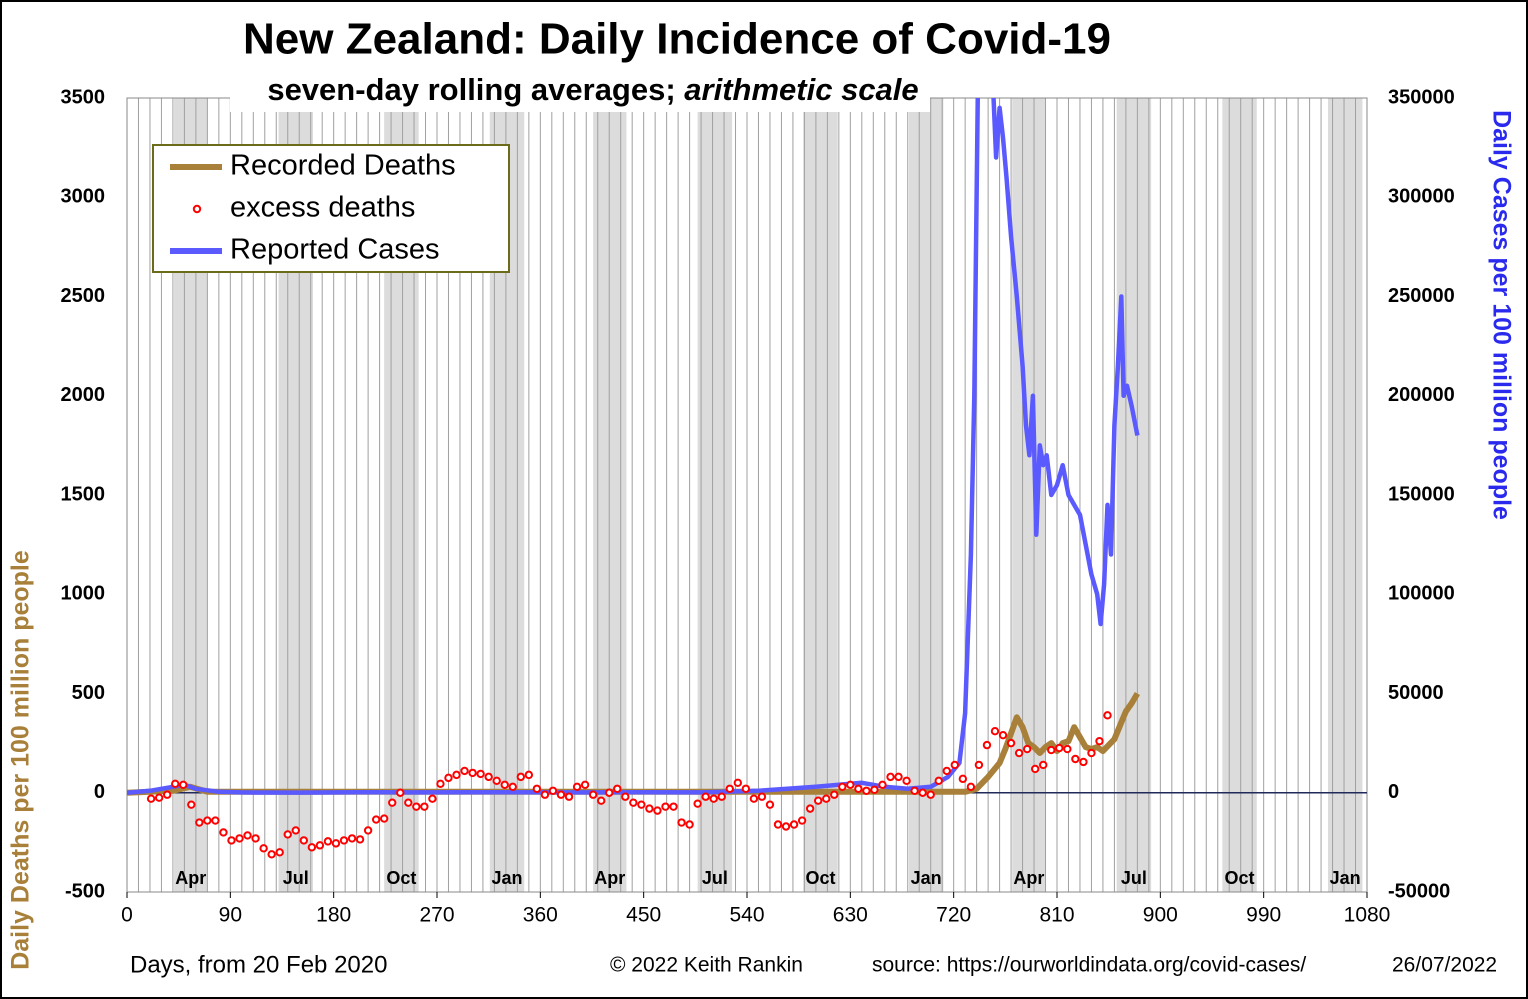 The width and height of the screenshot is (1528, 999). I want to click on x-tick-label: 630, so click(850, 915).